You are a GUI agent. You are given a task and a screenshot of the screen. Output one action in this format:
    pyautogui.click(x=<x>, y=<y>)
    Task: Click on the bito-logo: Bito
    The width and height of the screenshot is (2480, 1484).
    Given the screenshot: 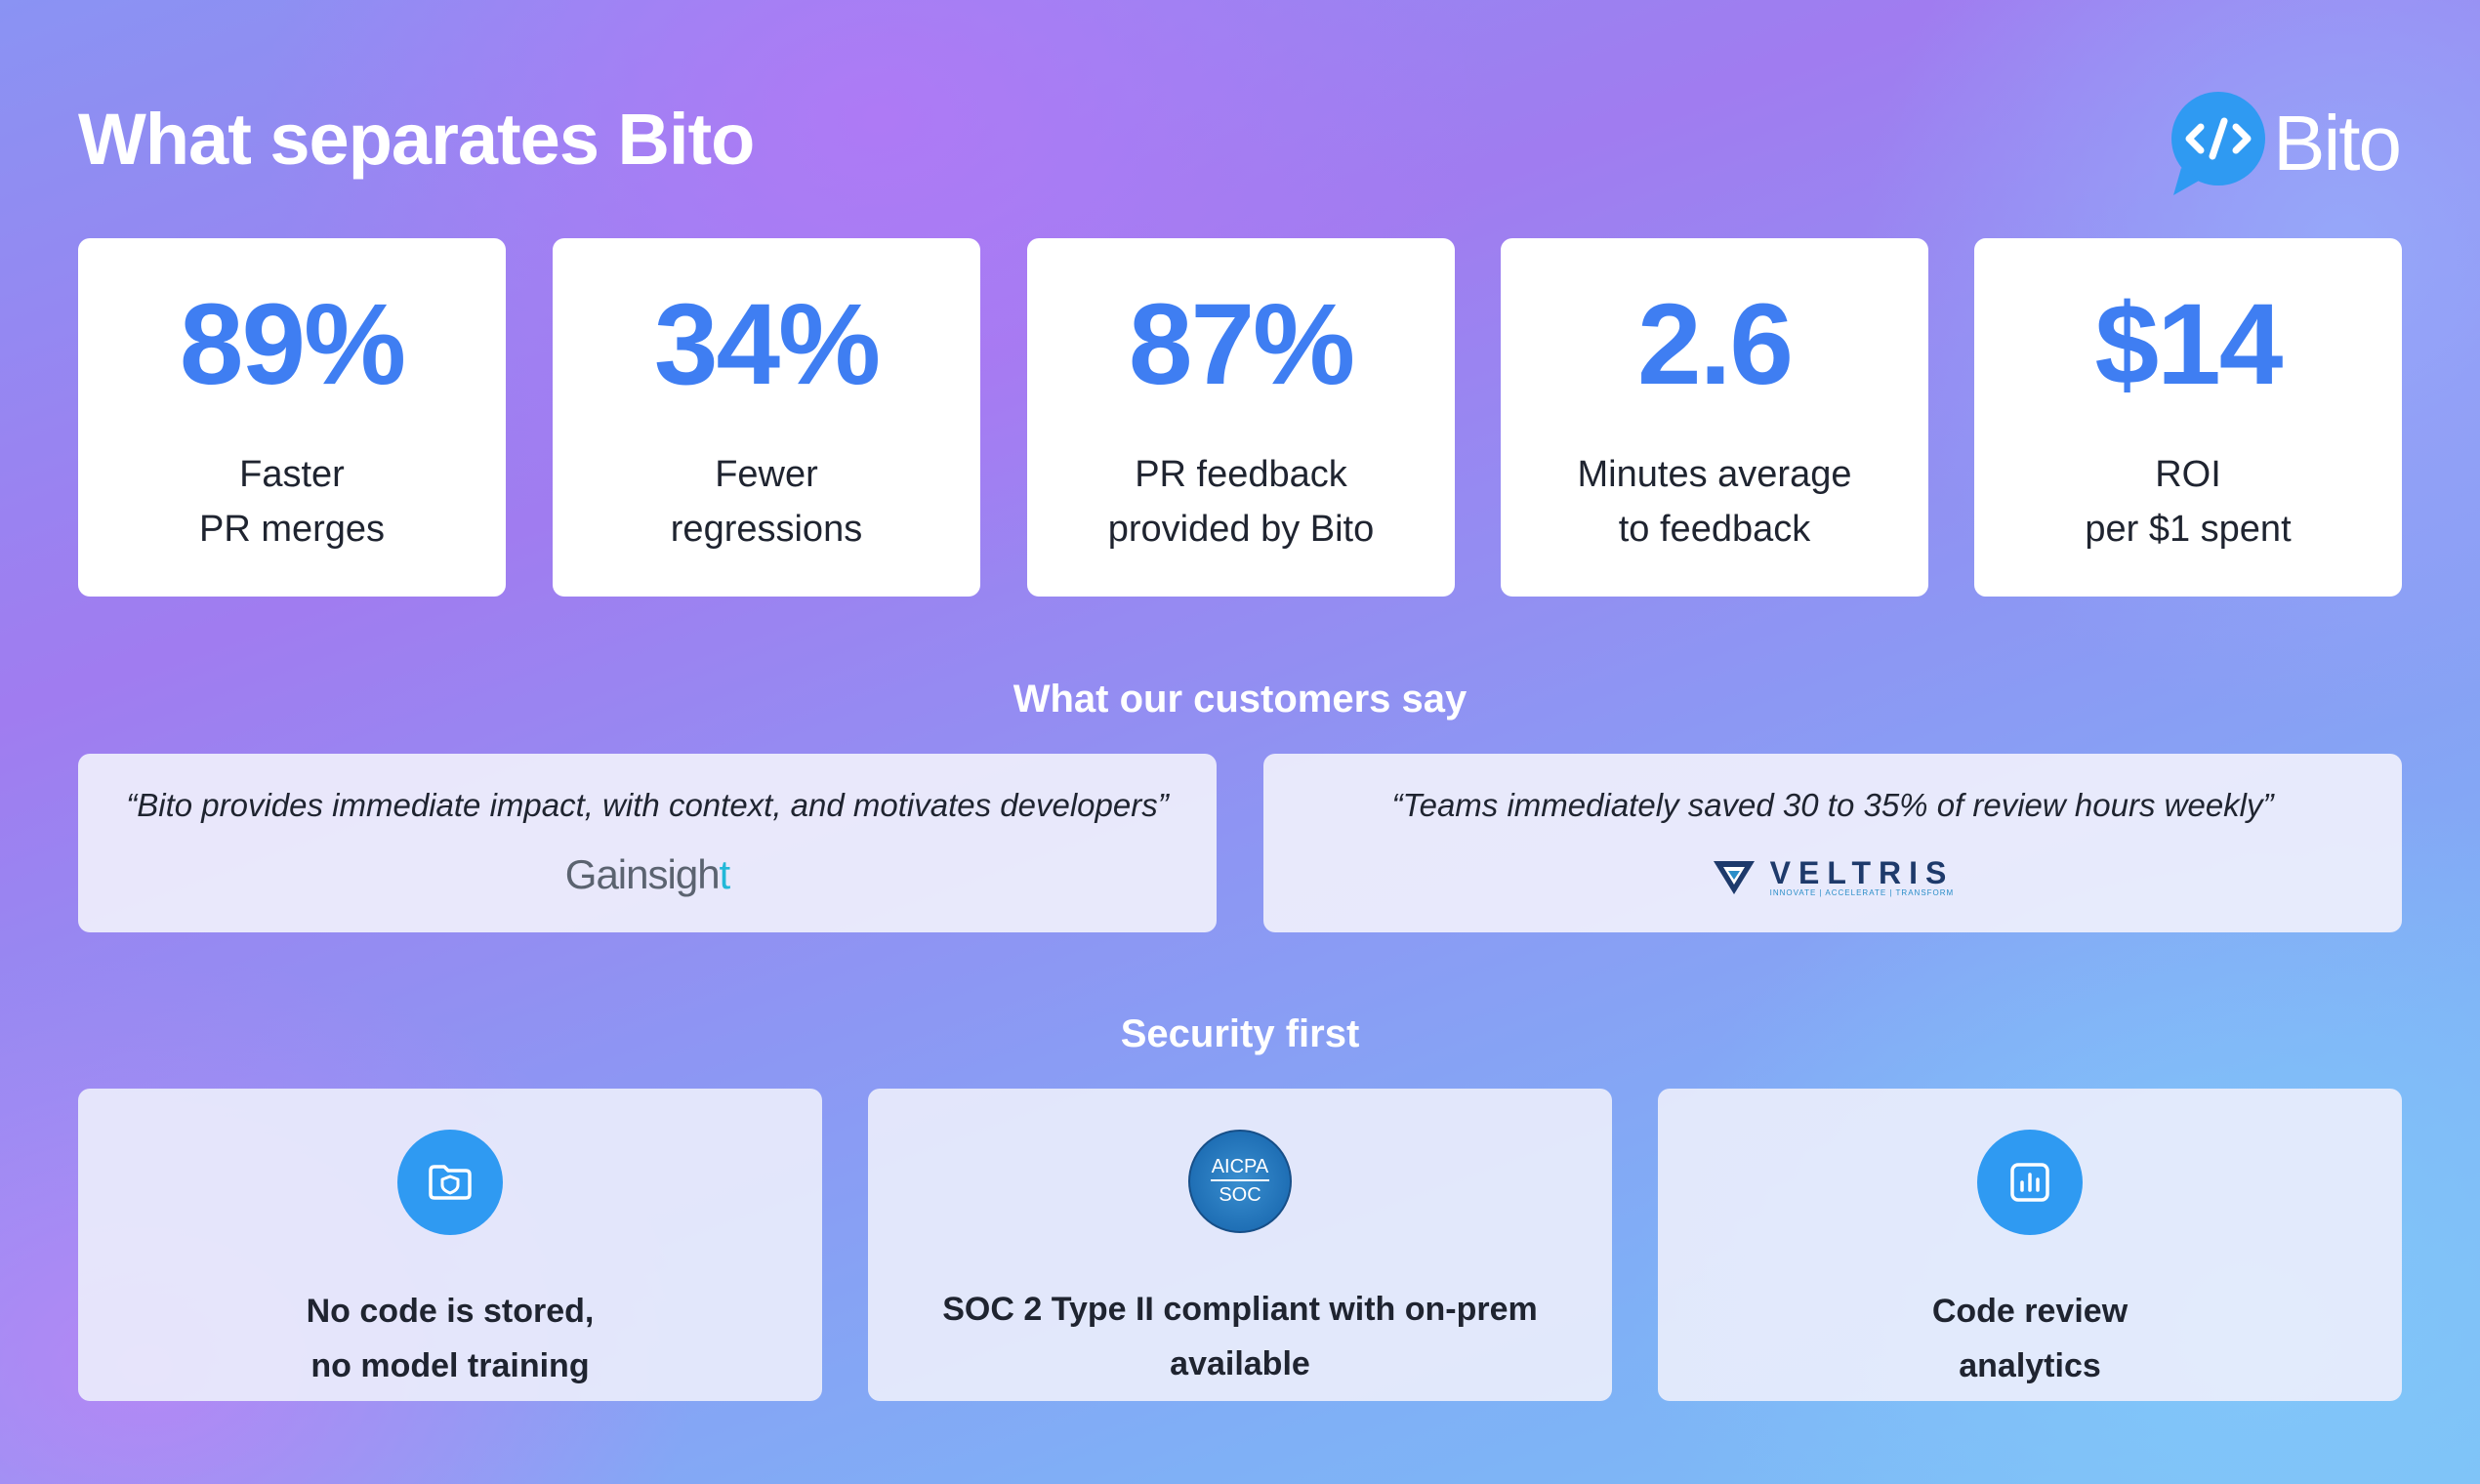 What is the action you would take?
    pyautogui.click(x=2285, y=144)
    